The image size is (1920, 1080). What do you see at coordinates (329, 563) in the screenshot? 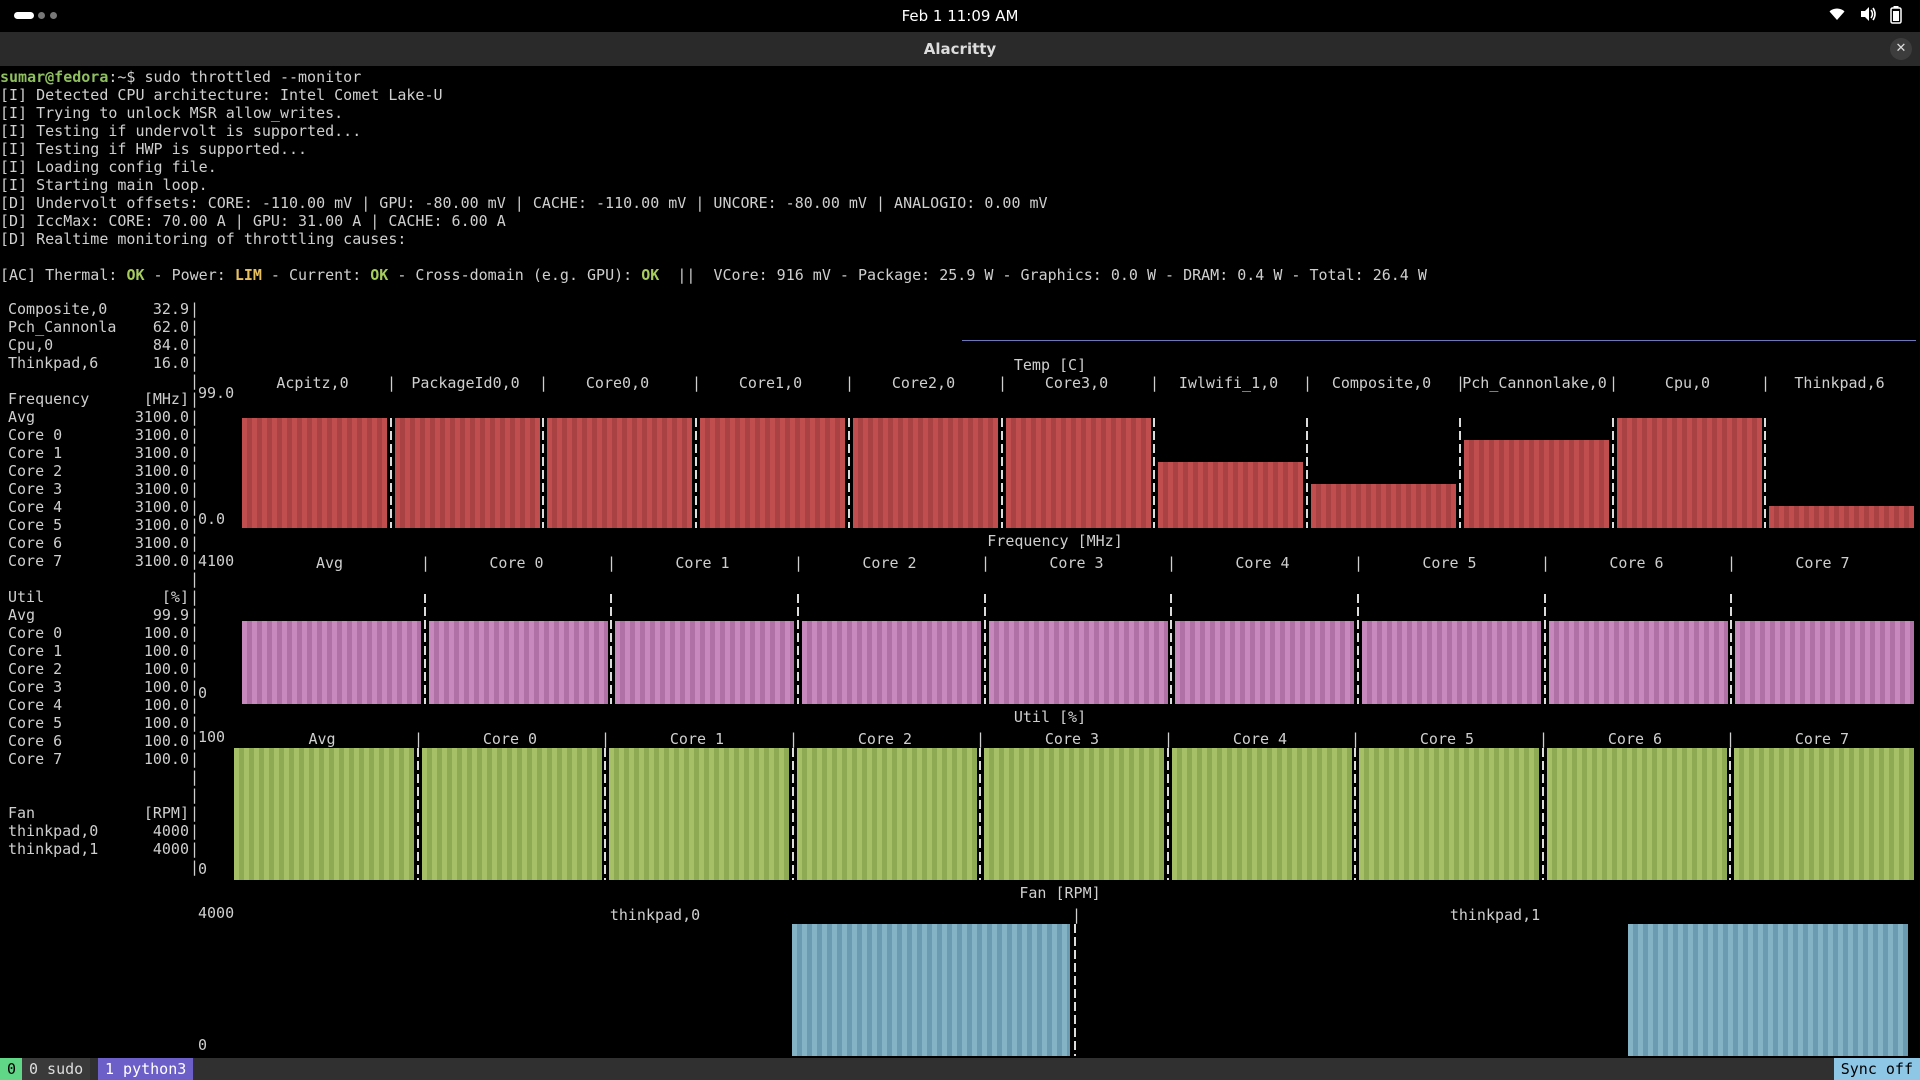
I see `chart-category-label: Avg` at bounding box center [329, 563].